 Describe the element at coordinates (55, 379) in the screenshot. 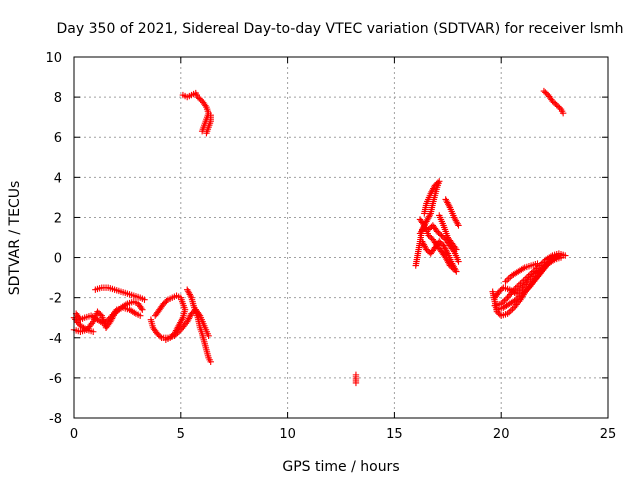

I see `y-tick-label: -6` at that location.